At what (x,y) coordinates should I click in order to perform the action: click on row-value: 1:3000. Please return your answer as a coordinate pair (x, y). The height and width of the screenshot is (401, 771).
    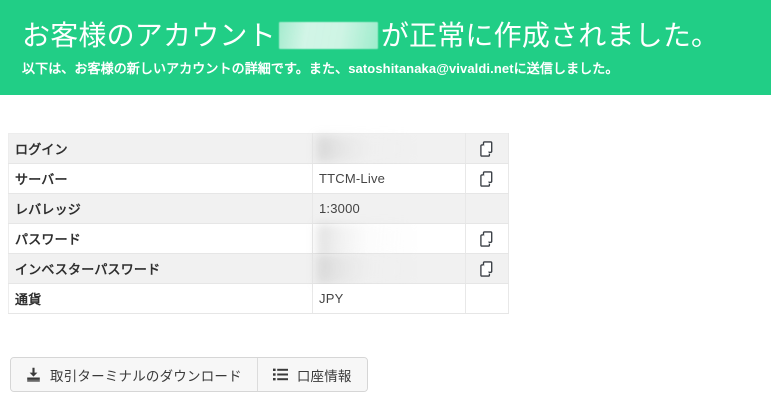
    Looking at the image, I should click on (389, 208).